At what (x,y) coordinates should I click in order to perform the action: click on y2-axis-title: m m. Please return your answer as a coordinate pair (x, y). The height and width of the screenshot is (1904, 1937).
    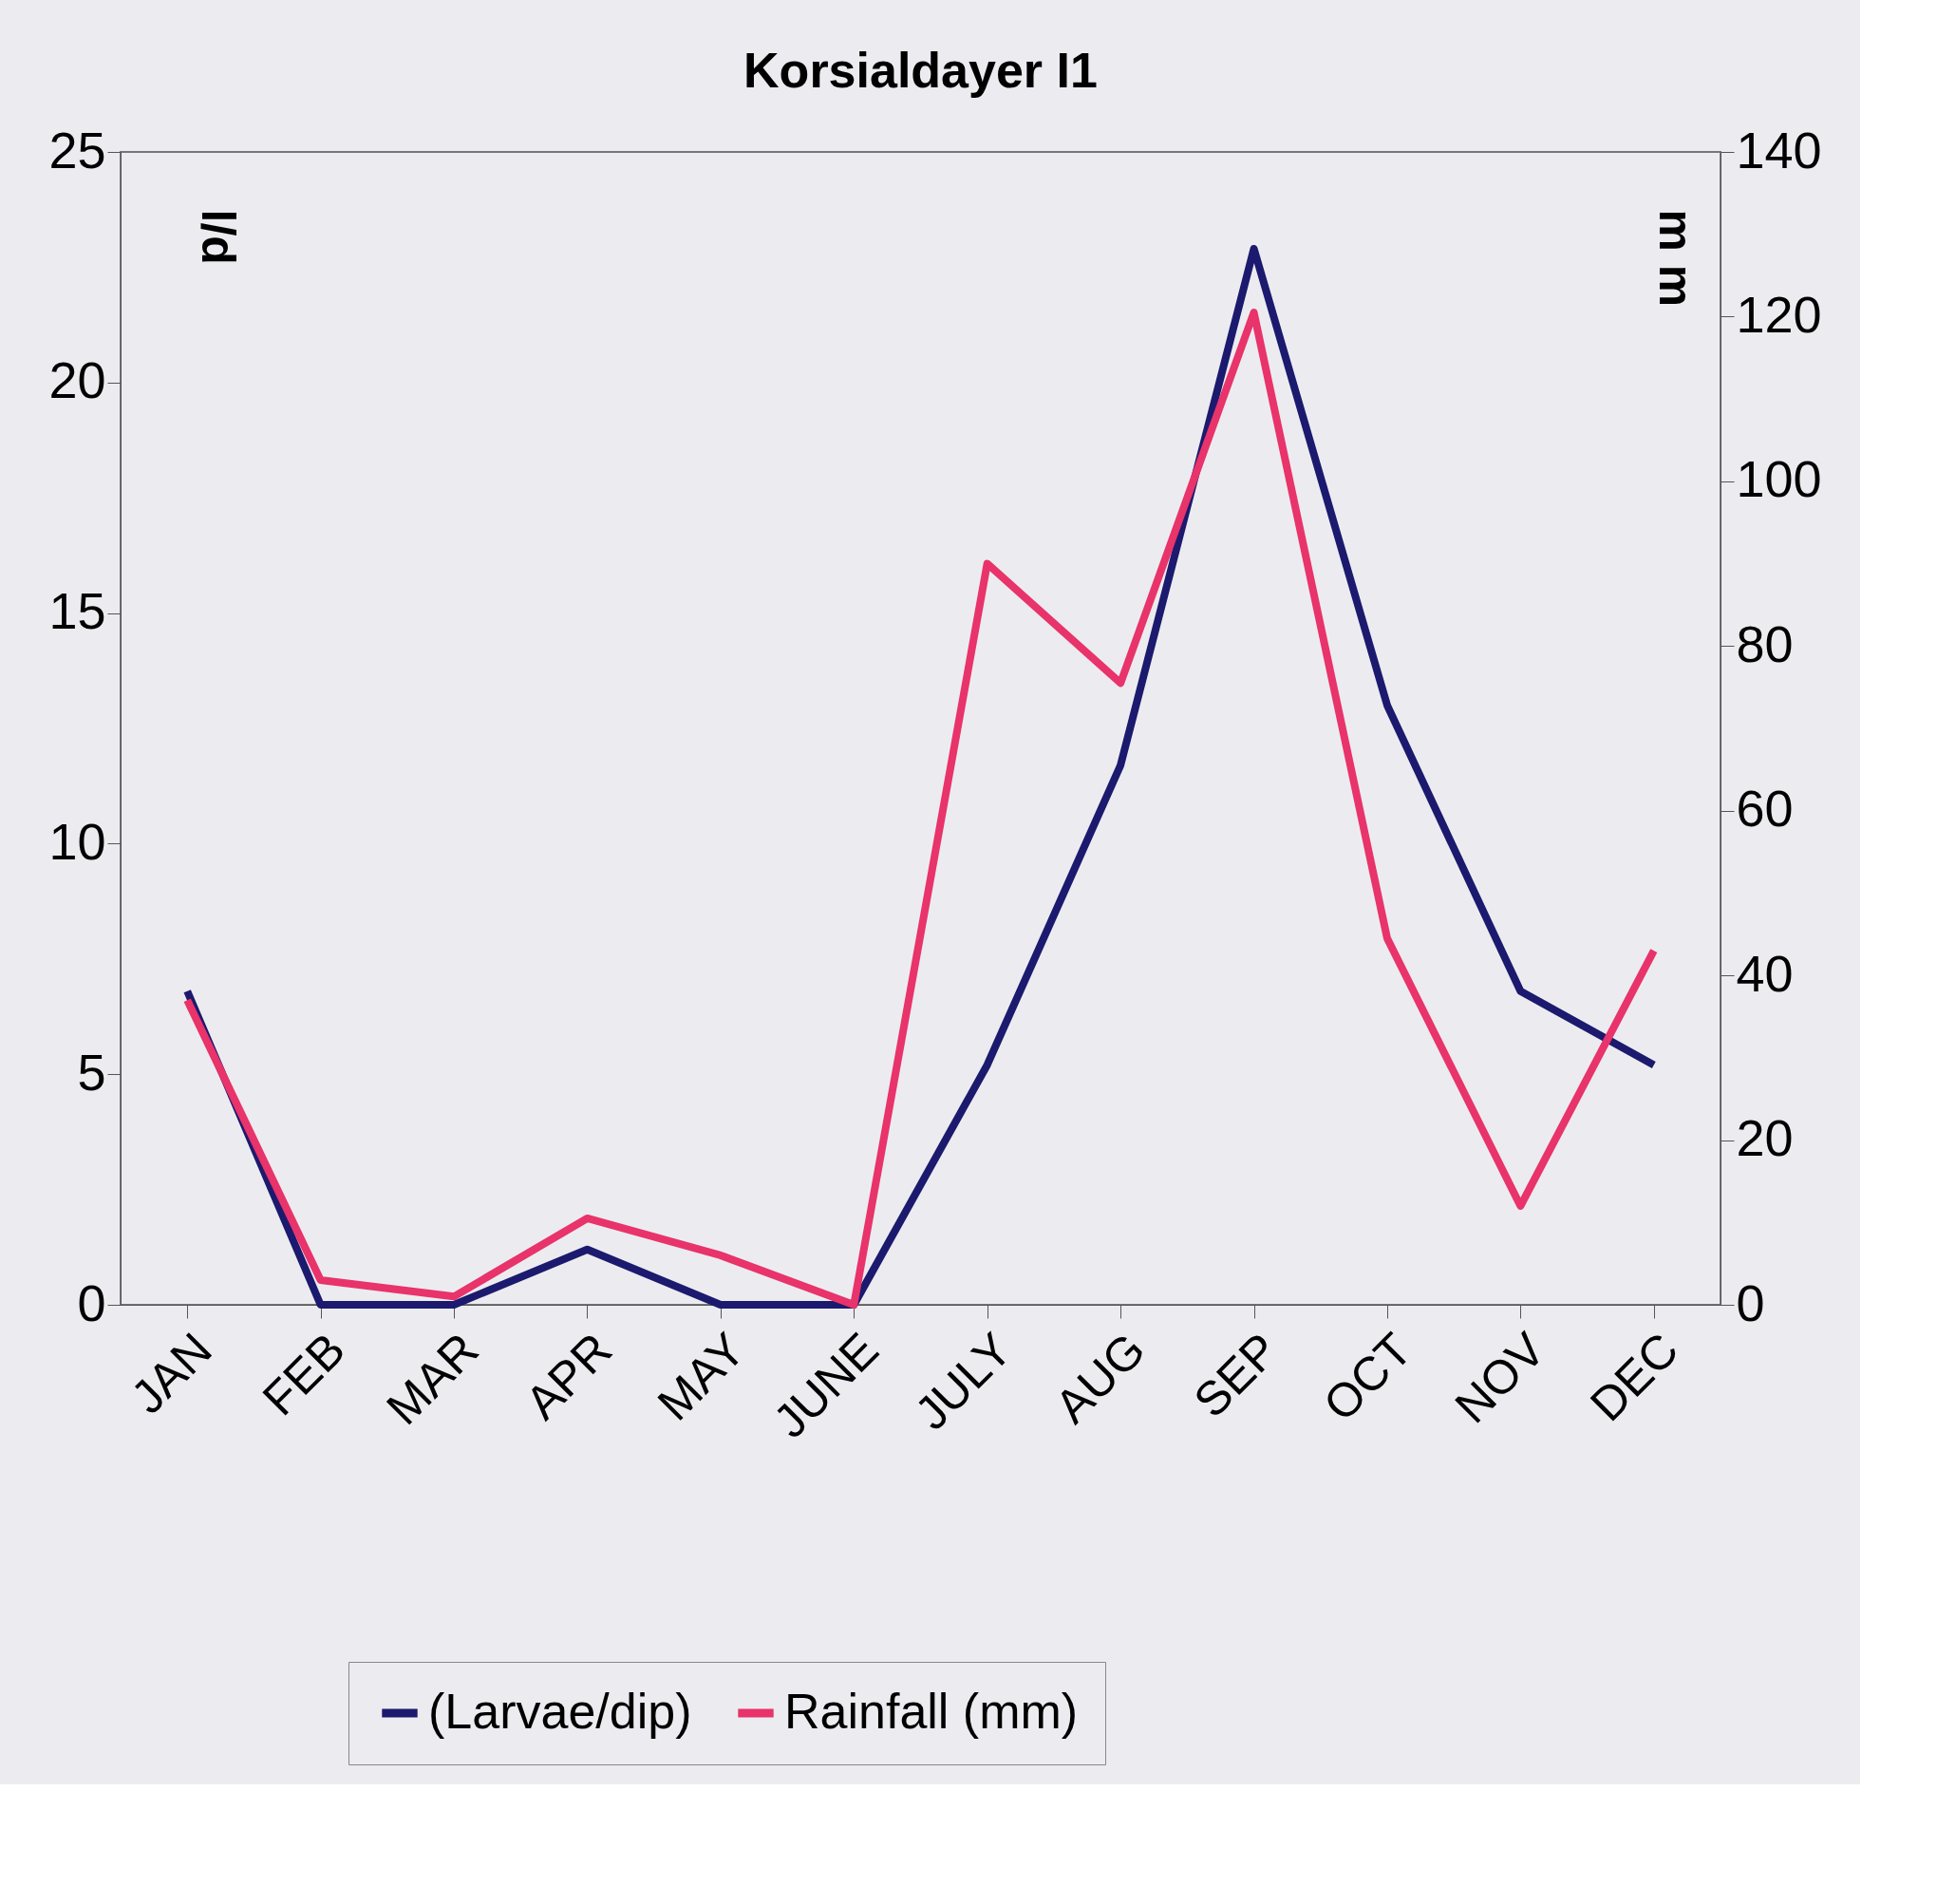
    Looking at the image, I should click on (1675, 258).